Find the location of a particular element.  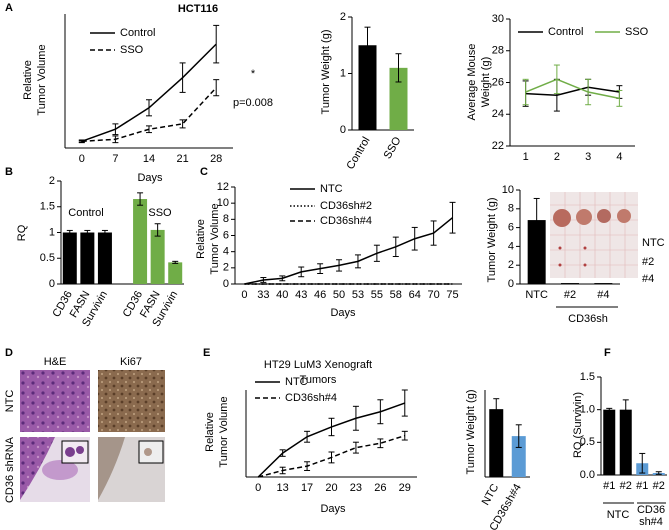

x-tick-label: 64 is located at coordinates (415, 295).